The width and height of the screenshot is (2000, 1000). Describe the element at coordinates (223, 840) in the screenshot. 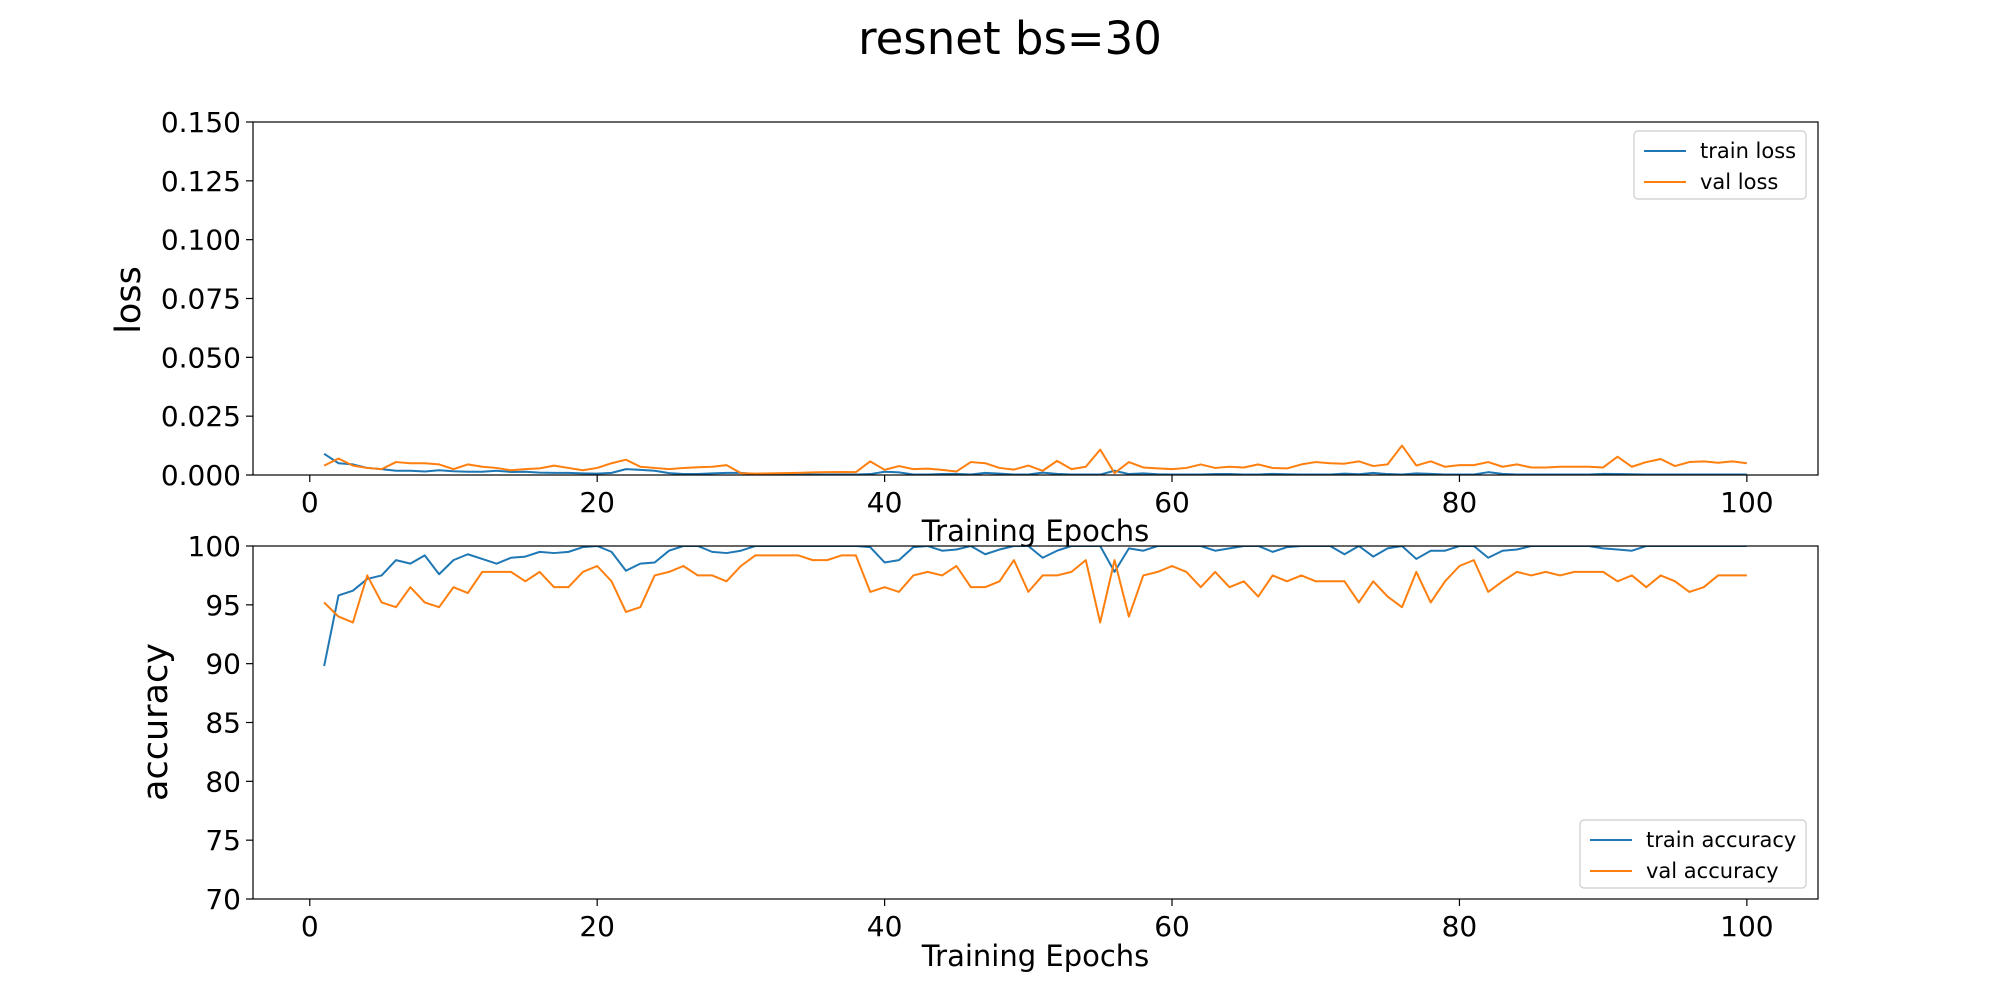

I see `y-tick-label: 75` at that location.